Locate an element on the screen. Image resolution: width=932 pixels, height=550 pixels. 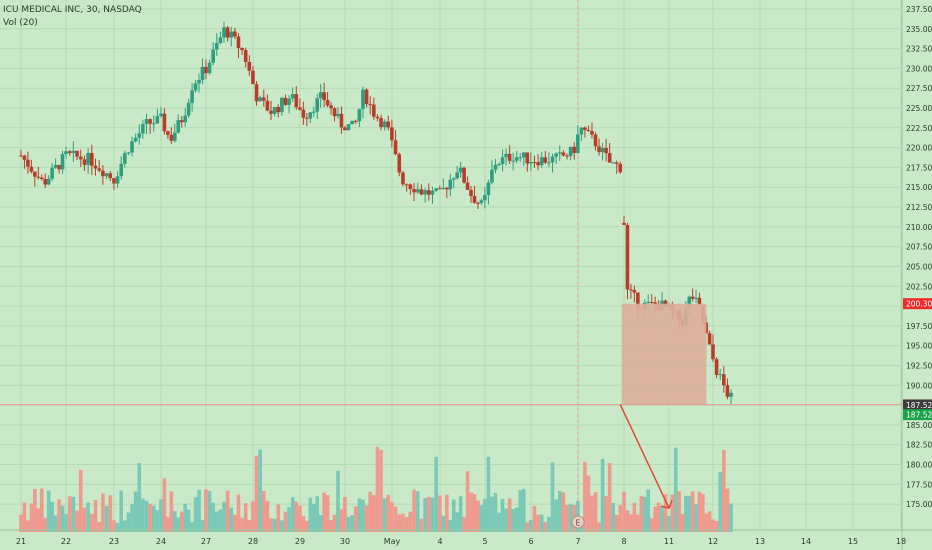
price-tag-green is located at coordinates (917, 415).